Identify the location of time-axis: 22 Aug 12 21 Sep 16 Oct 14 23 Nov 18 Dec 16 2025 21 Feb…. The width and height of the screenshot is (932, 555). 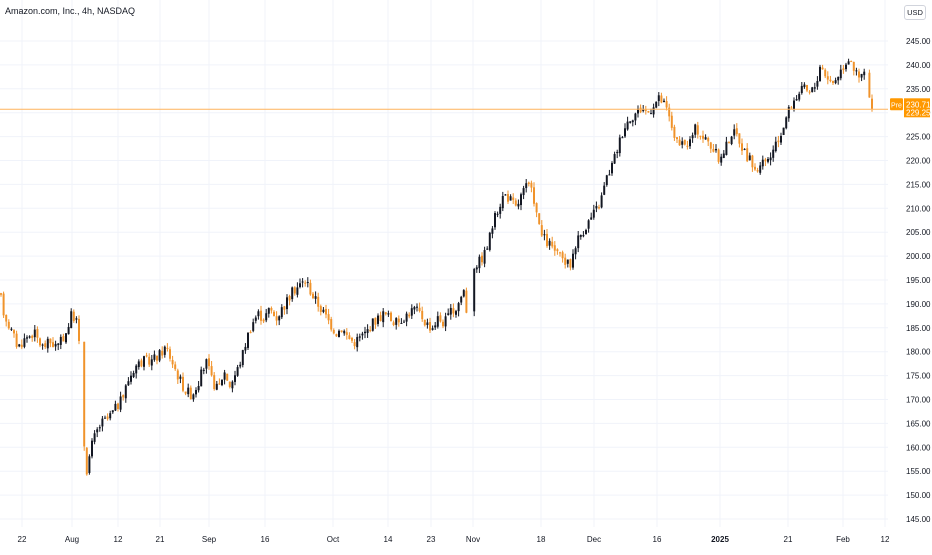
(454, 539).